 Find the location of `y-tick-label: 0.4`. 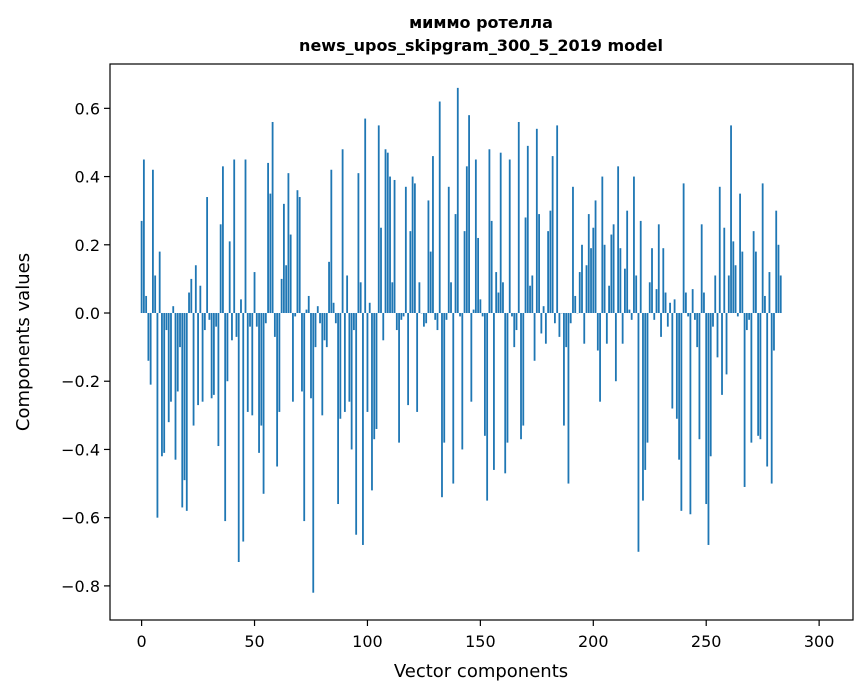

y-tick-label: 0.4 is located at coordinates (87, 177).